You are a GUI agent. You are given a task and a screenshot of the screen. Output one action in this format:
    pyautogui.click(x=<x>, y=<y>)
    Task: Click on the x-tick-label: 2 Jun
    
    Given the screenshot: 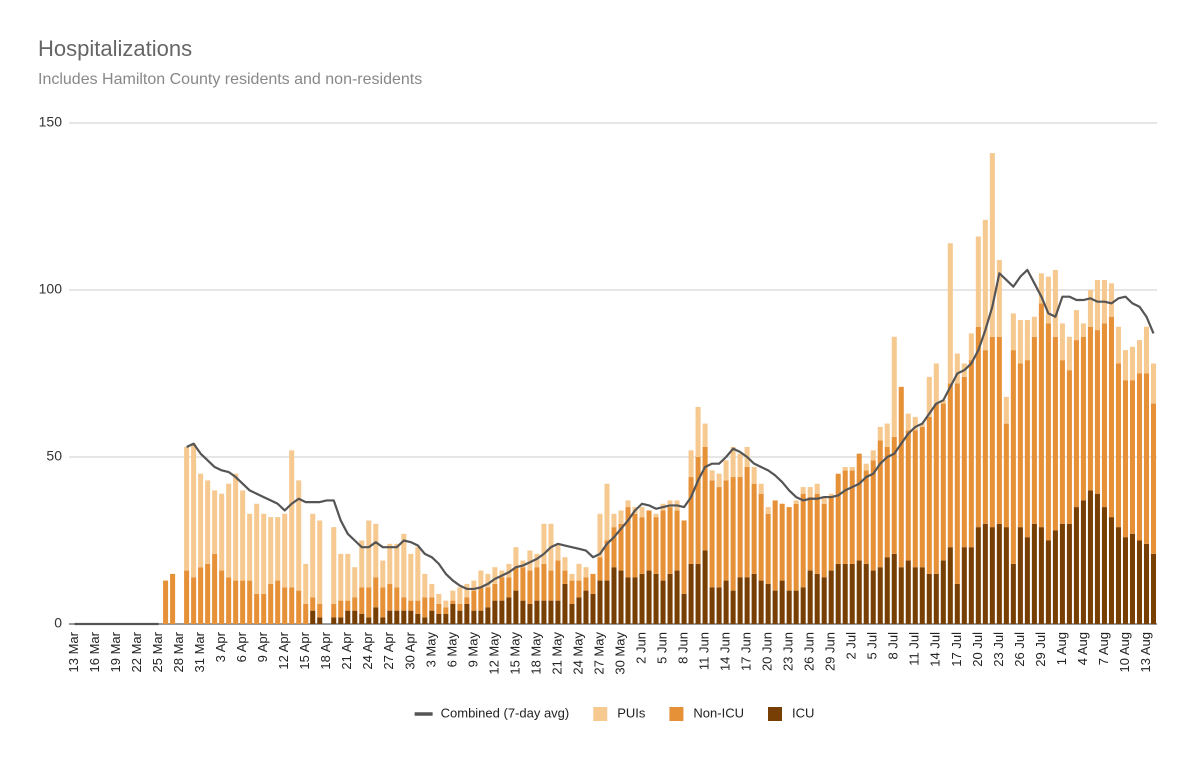 What is the action you would take?
    pyautogui.click(x=640, y=648)
    